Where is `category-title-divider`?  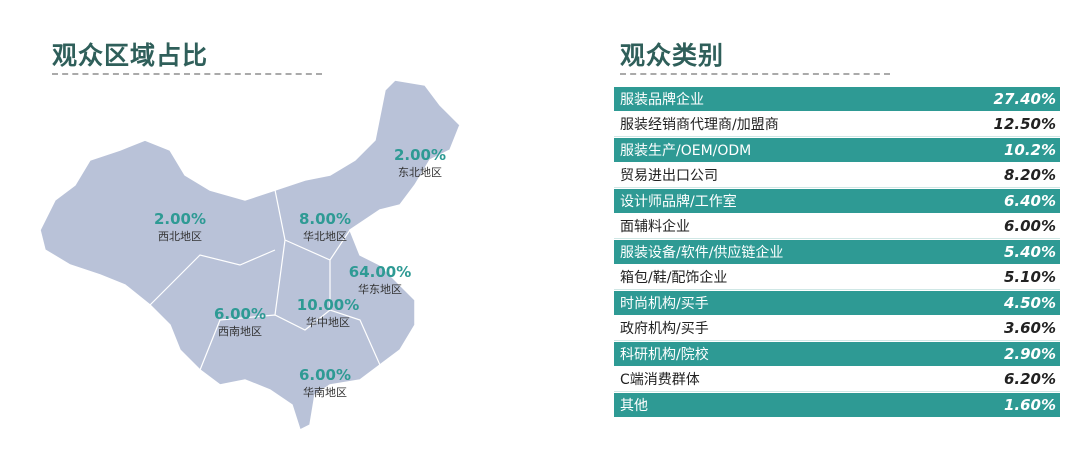
category-title-divider is located at coordinates (755, 74).